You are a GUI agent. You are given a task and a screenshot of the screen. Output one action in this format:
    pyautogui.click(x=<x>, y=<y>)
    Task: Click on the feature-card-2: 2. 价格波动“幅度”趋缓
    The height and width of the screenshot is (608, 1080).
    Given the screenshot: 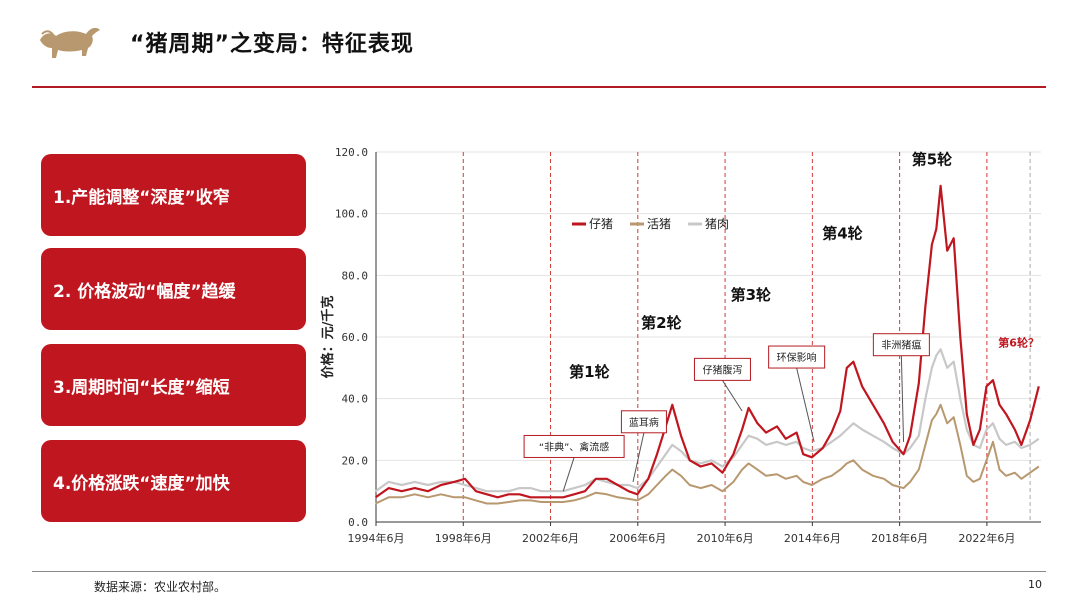 What is the action you would take?
    pyautogui.click(x=173, y=289)
    